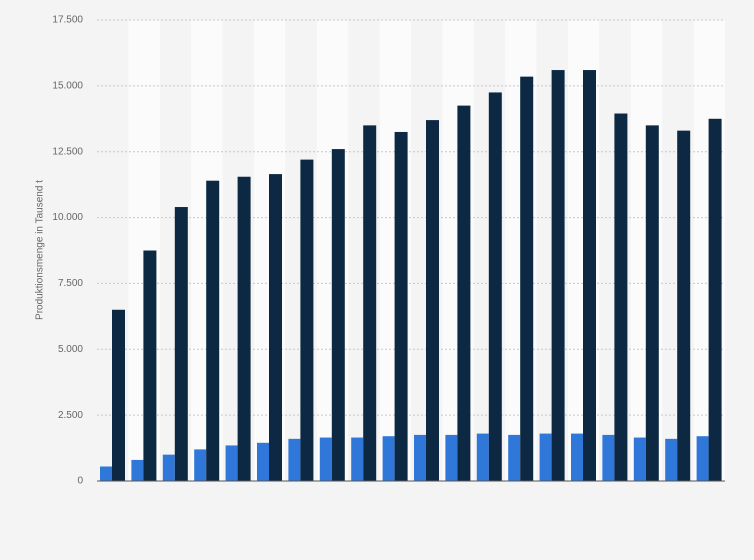 The height and width of the screenshot is (560, 754). I want to click on y-tick-label: 2.500, so click(70, 415).